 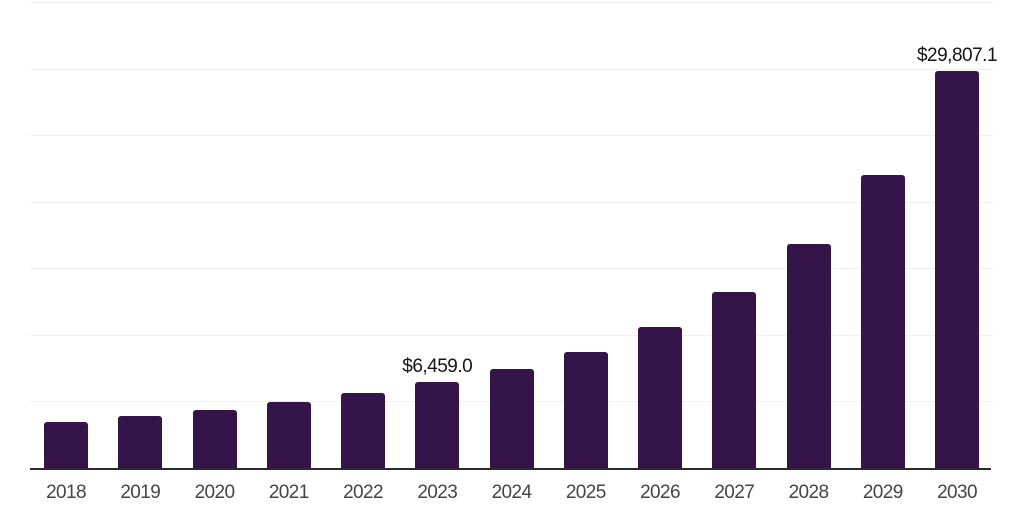 What do you see at coordinates (140, 442) in the screenshot?
I see `bar-2019` at bounding box center [140, 442].